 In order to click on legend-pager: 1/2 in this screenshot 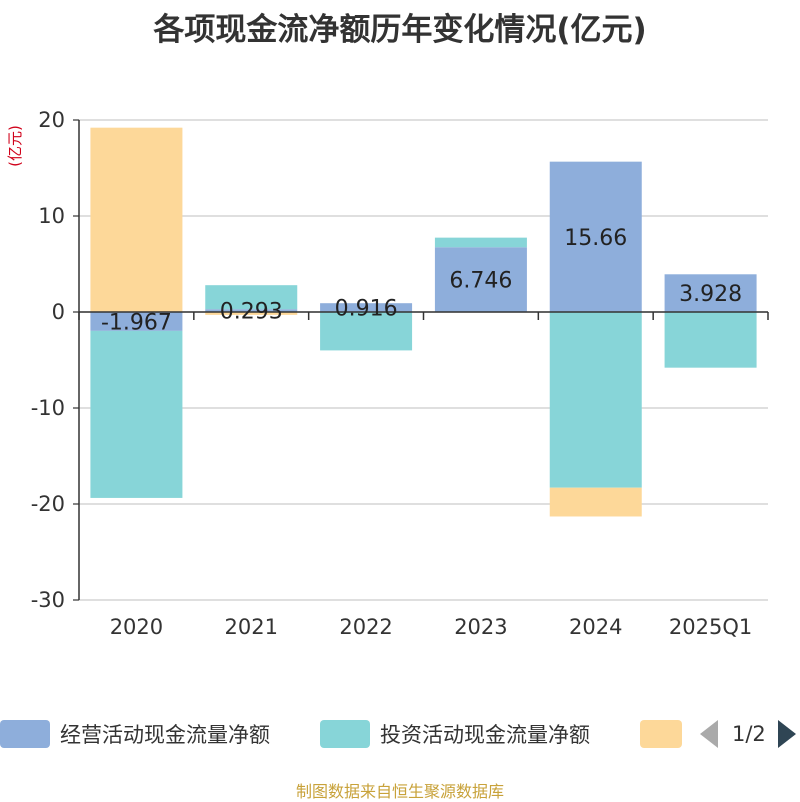, I will do `click(748, 734)`.